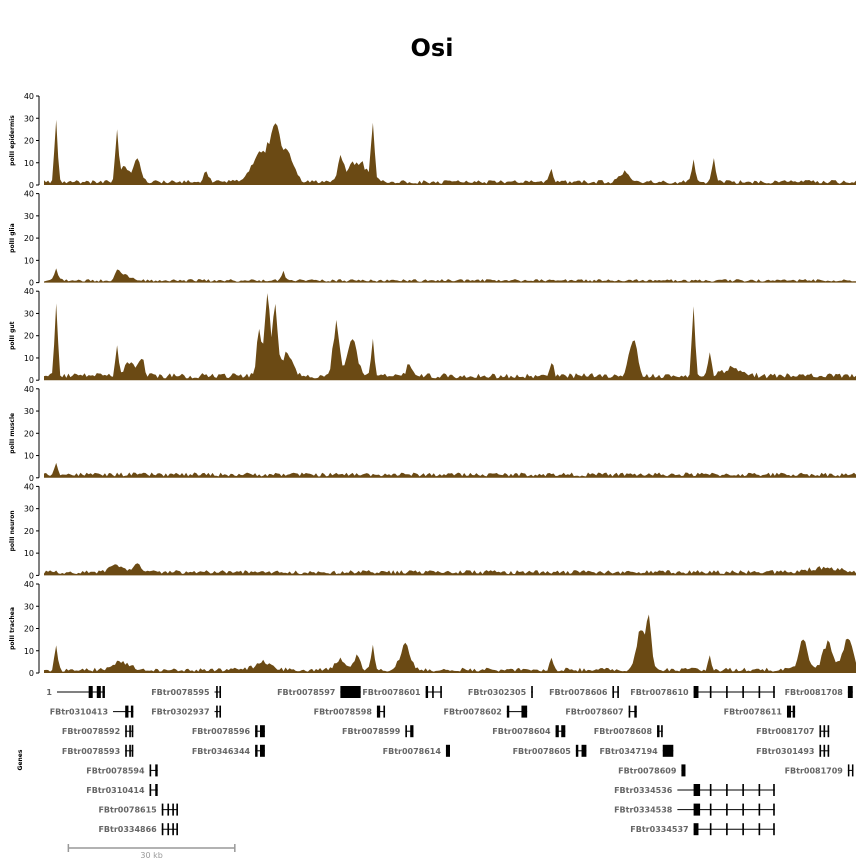  I want to click on track-label: polII epidermis, so click(12, 140).